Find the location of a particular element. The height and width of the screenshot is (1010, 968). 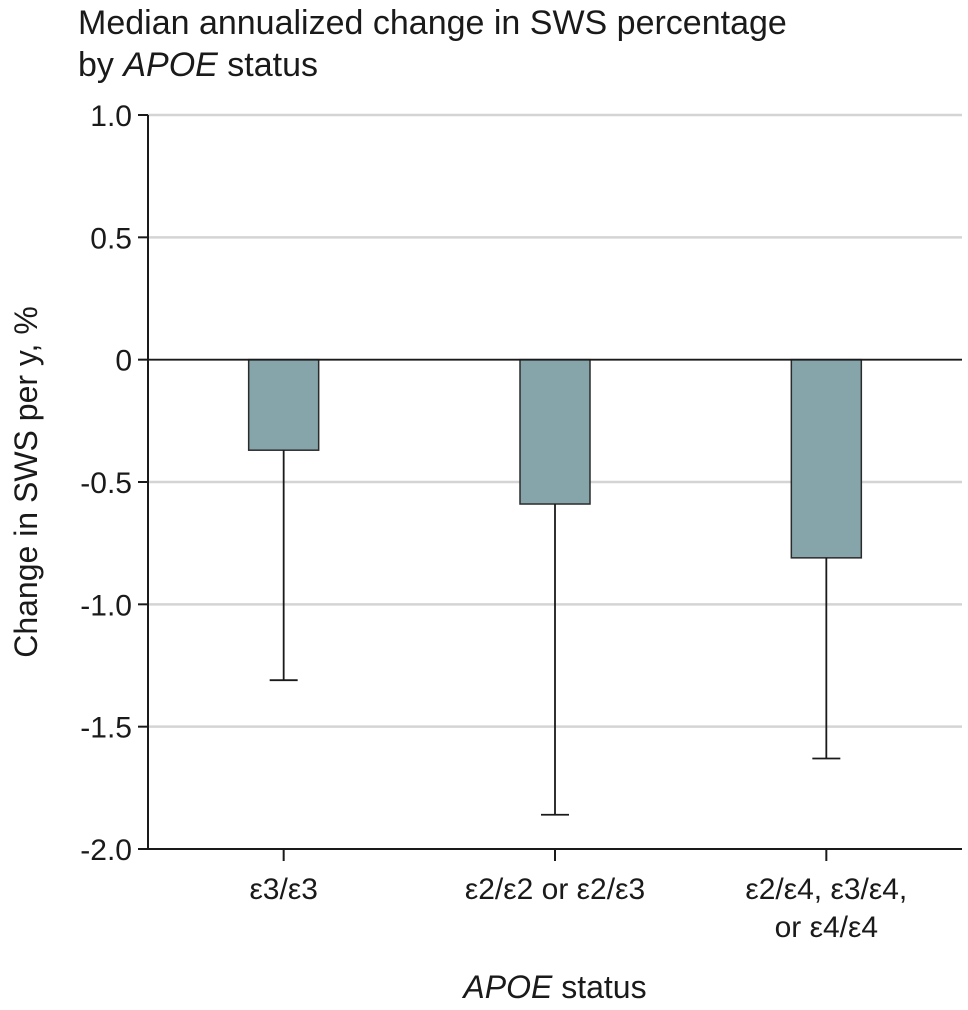

x-tick-label: ε3/ε3 is located at coordinates (283, 889).